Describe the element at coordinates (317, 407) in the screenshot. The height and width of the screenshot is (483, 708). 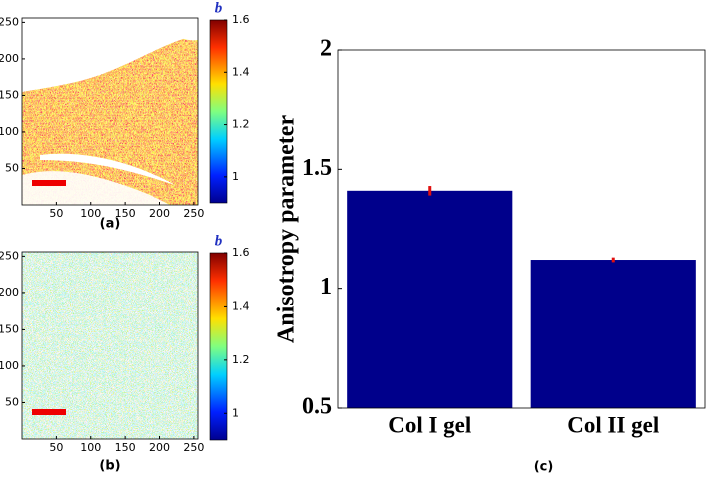
I see `y-tick-label: 0.5` at that location.